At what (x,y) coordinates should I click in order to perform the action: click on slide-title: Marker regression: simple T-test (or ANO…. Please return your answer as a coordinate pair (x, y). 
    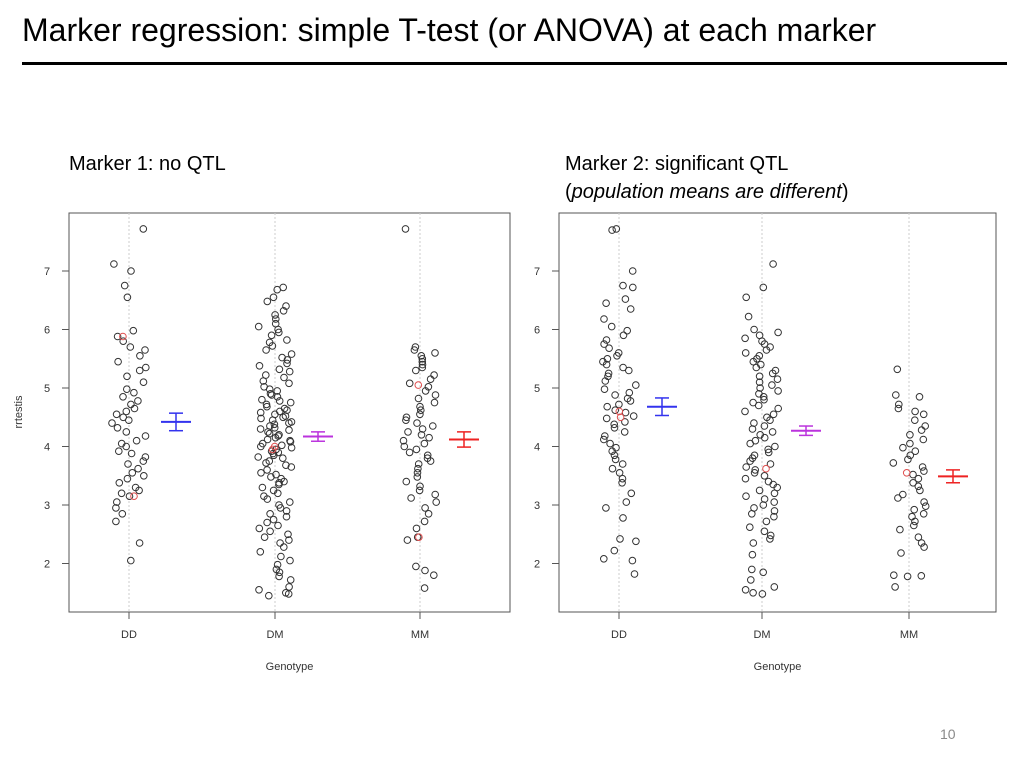
    Looking at the image, I should click on (449, 30).